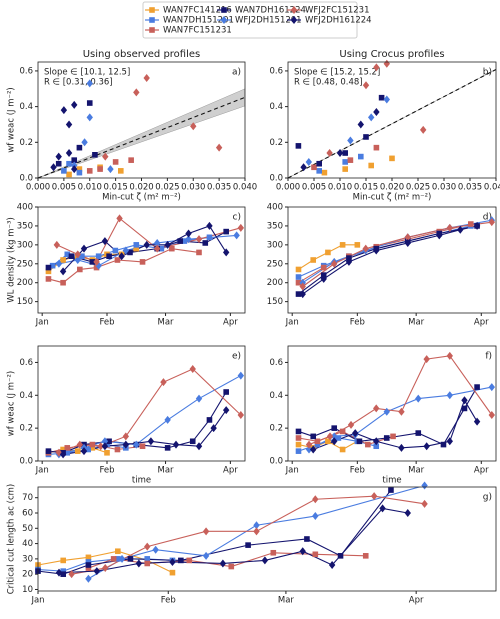 This screenshot has height=619, width=500. Describe the element at coordinates (152, 10) in the screenshot. I see `legend-marker` at that location.